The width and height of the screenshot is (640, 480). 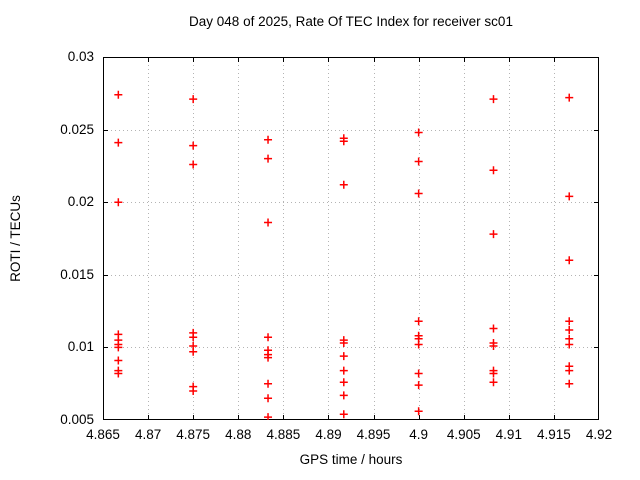 I want to click on y-tick-label: 0.03, so click(x=80, y=56).